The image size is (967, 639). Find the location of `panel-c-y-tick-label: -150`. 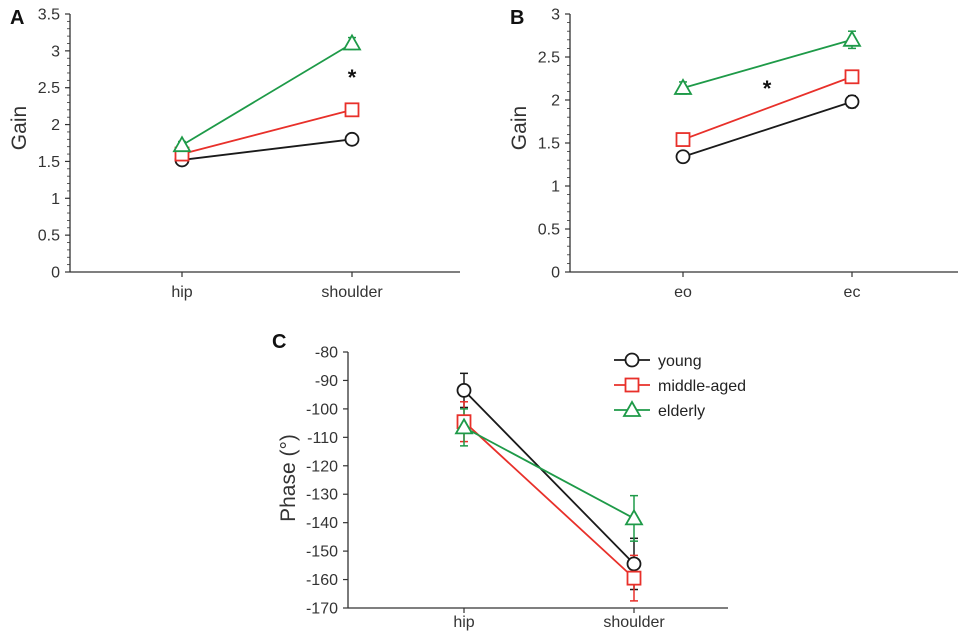

panel-c-y-tick-label: -150 is located at coordinates (322, 552).